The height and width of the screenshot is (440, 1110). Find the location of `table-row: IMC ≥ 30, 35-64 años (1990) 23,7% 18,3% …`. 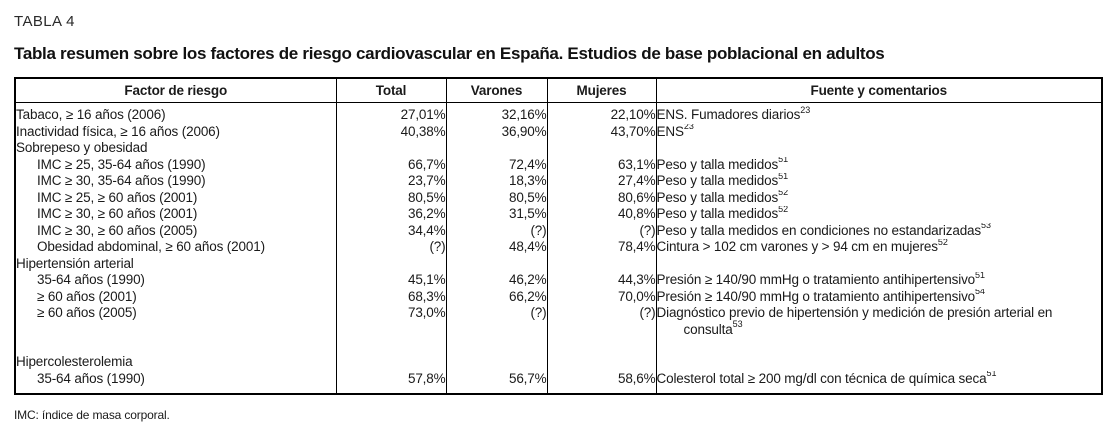

table-row: IMC ≥ 30, 35-64 años (1990) 23,7% 18,3% … is located at coordinates (558, 181).